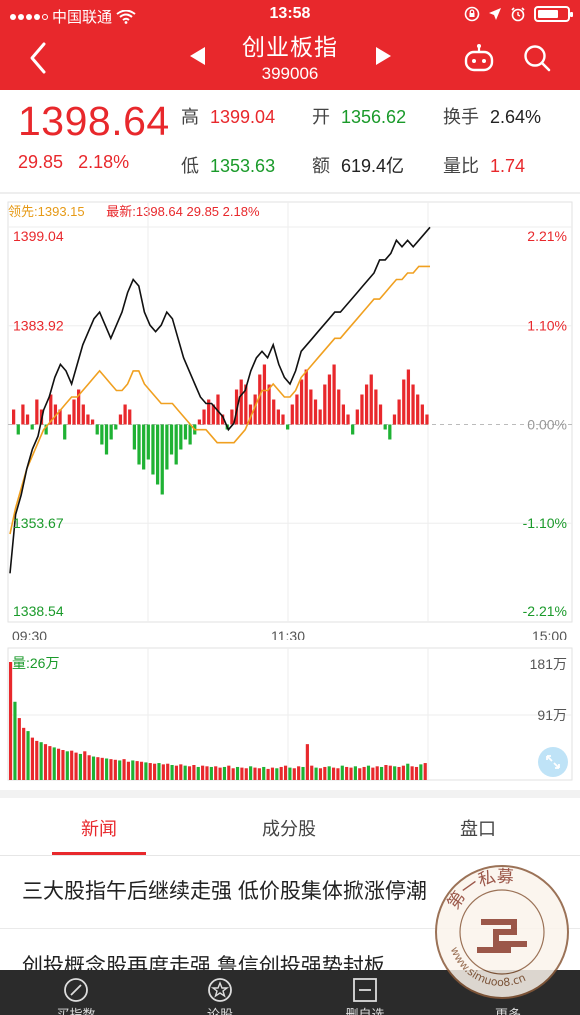 This screenshot has height=1015, width=580. I want to click on tab-news: 新闻, so click(99, 829).